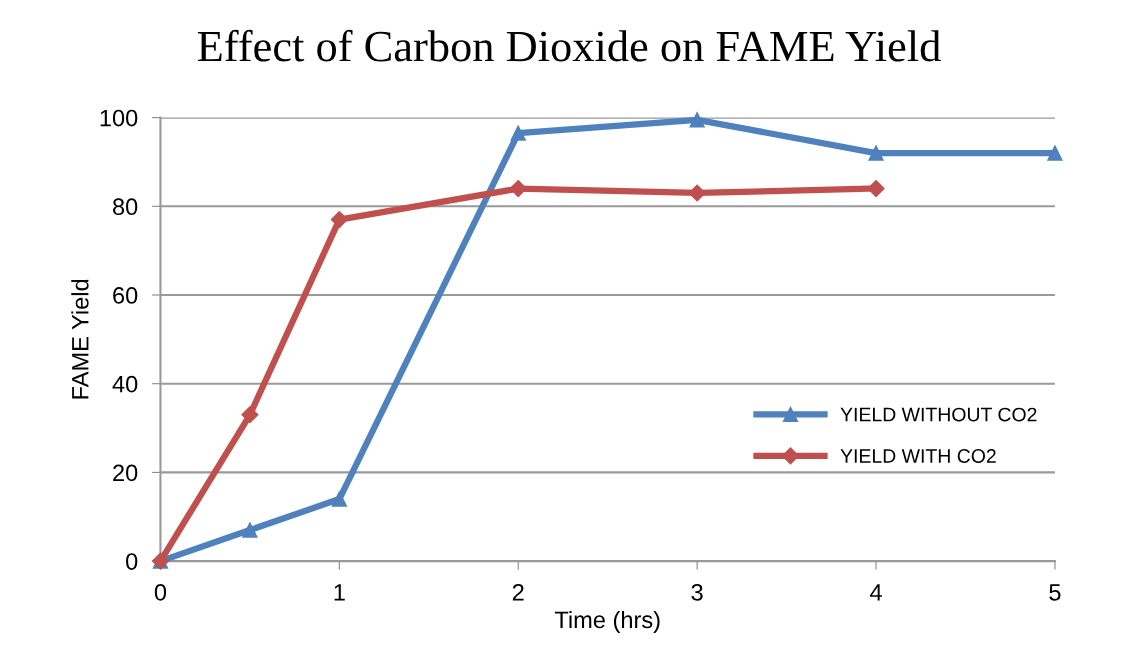  I want to click on x-tick-label: 4, so click(876, 592).